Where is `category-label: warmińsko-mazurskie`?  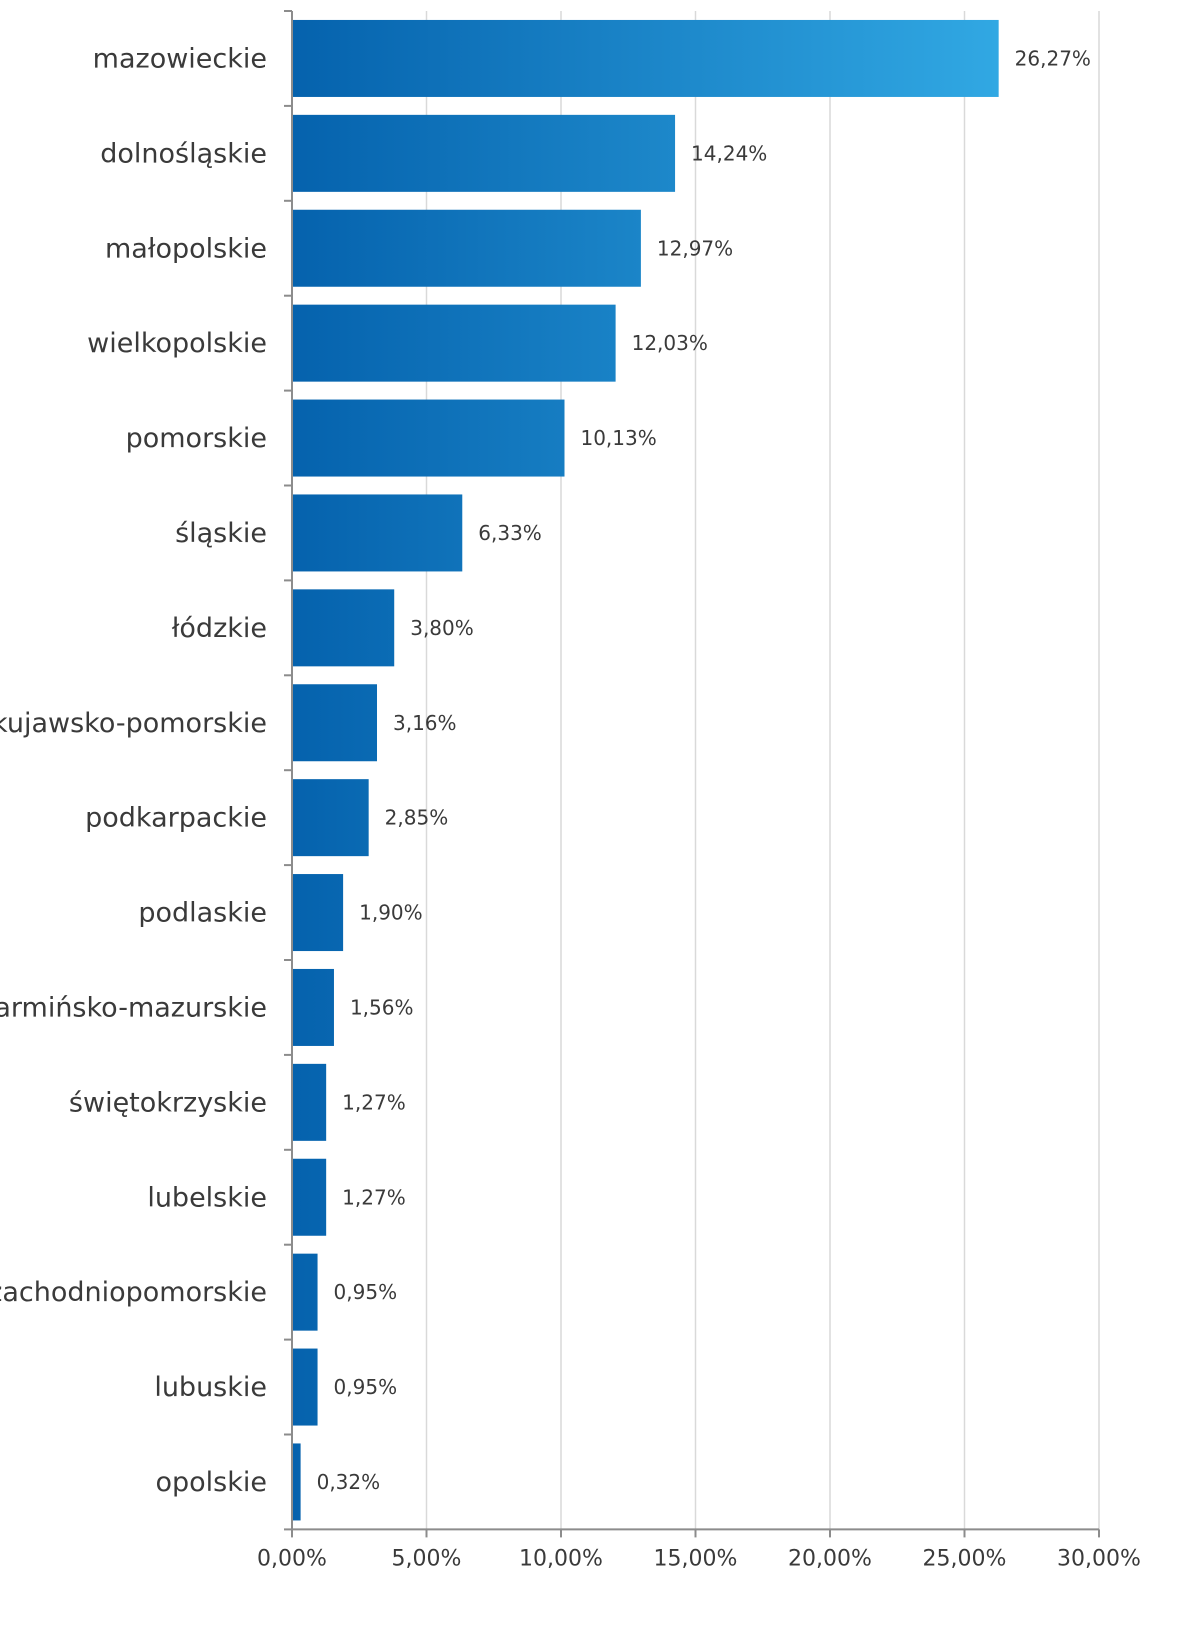
category-label: warmińsko-mazurskie is located at coordinates (133, 1007).